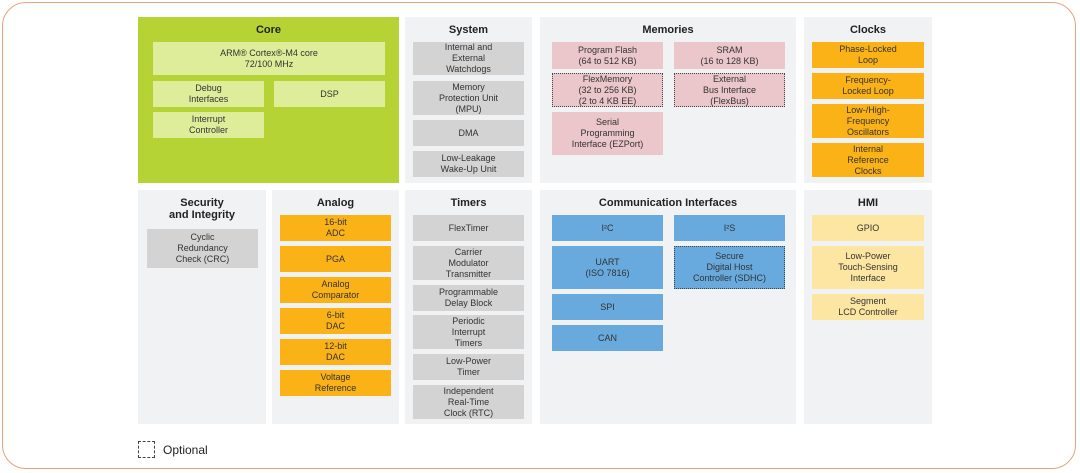  I want to click on block-analog: 16-bit ADC, so click(335, 228).